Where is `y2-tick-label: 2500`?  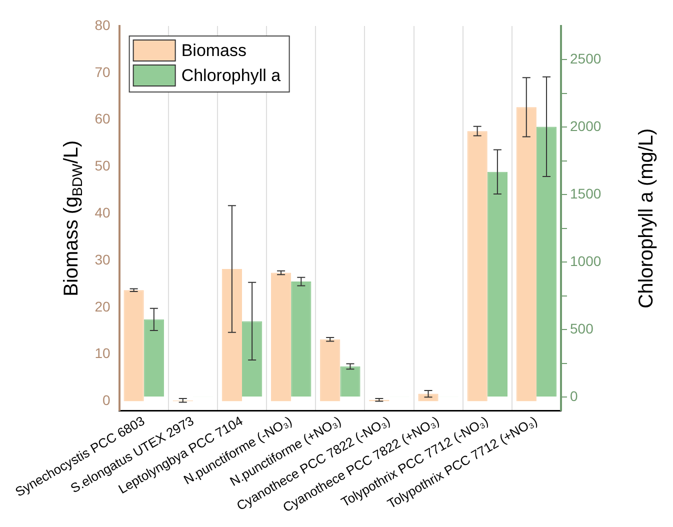 y2-tick-label: 2500 is located at coordinates (586, 58).